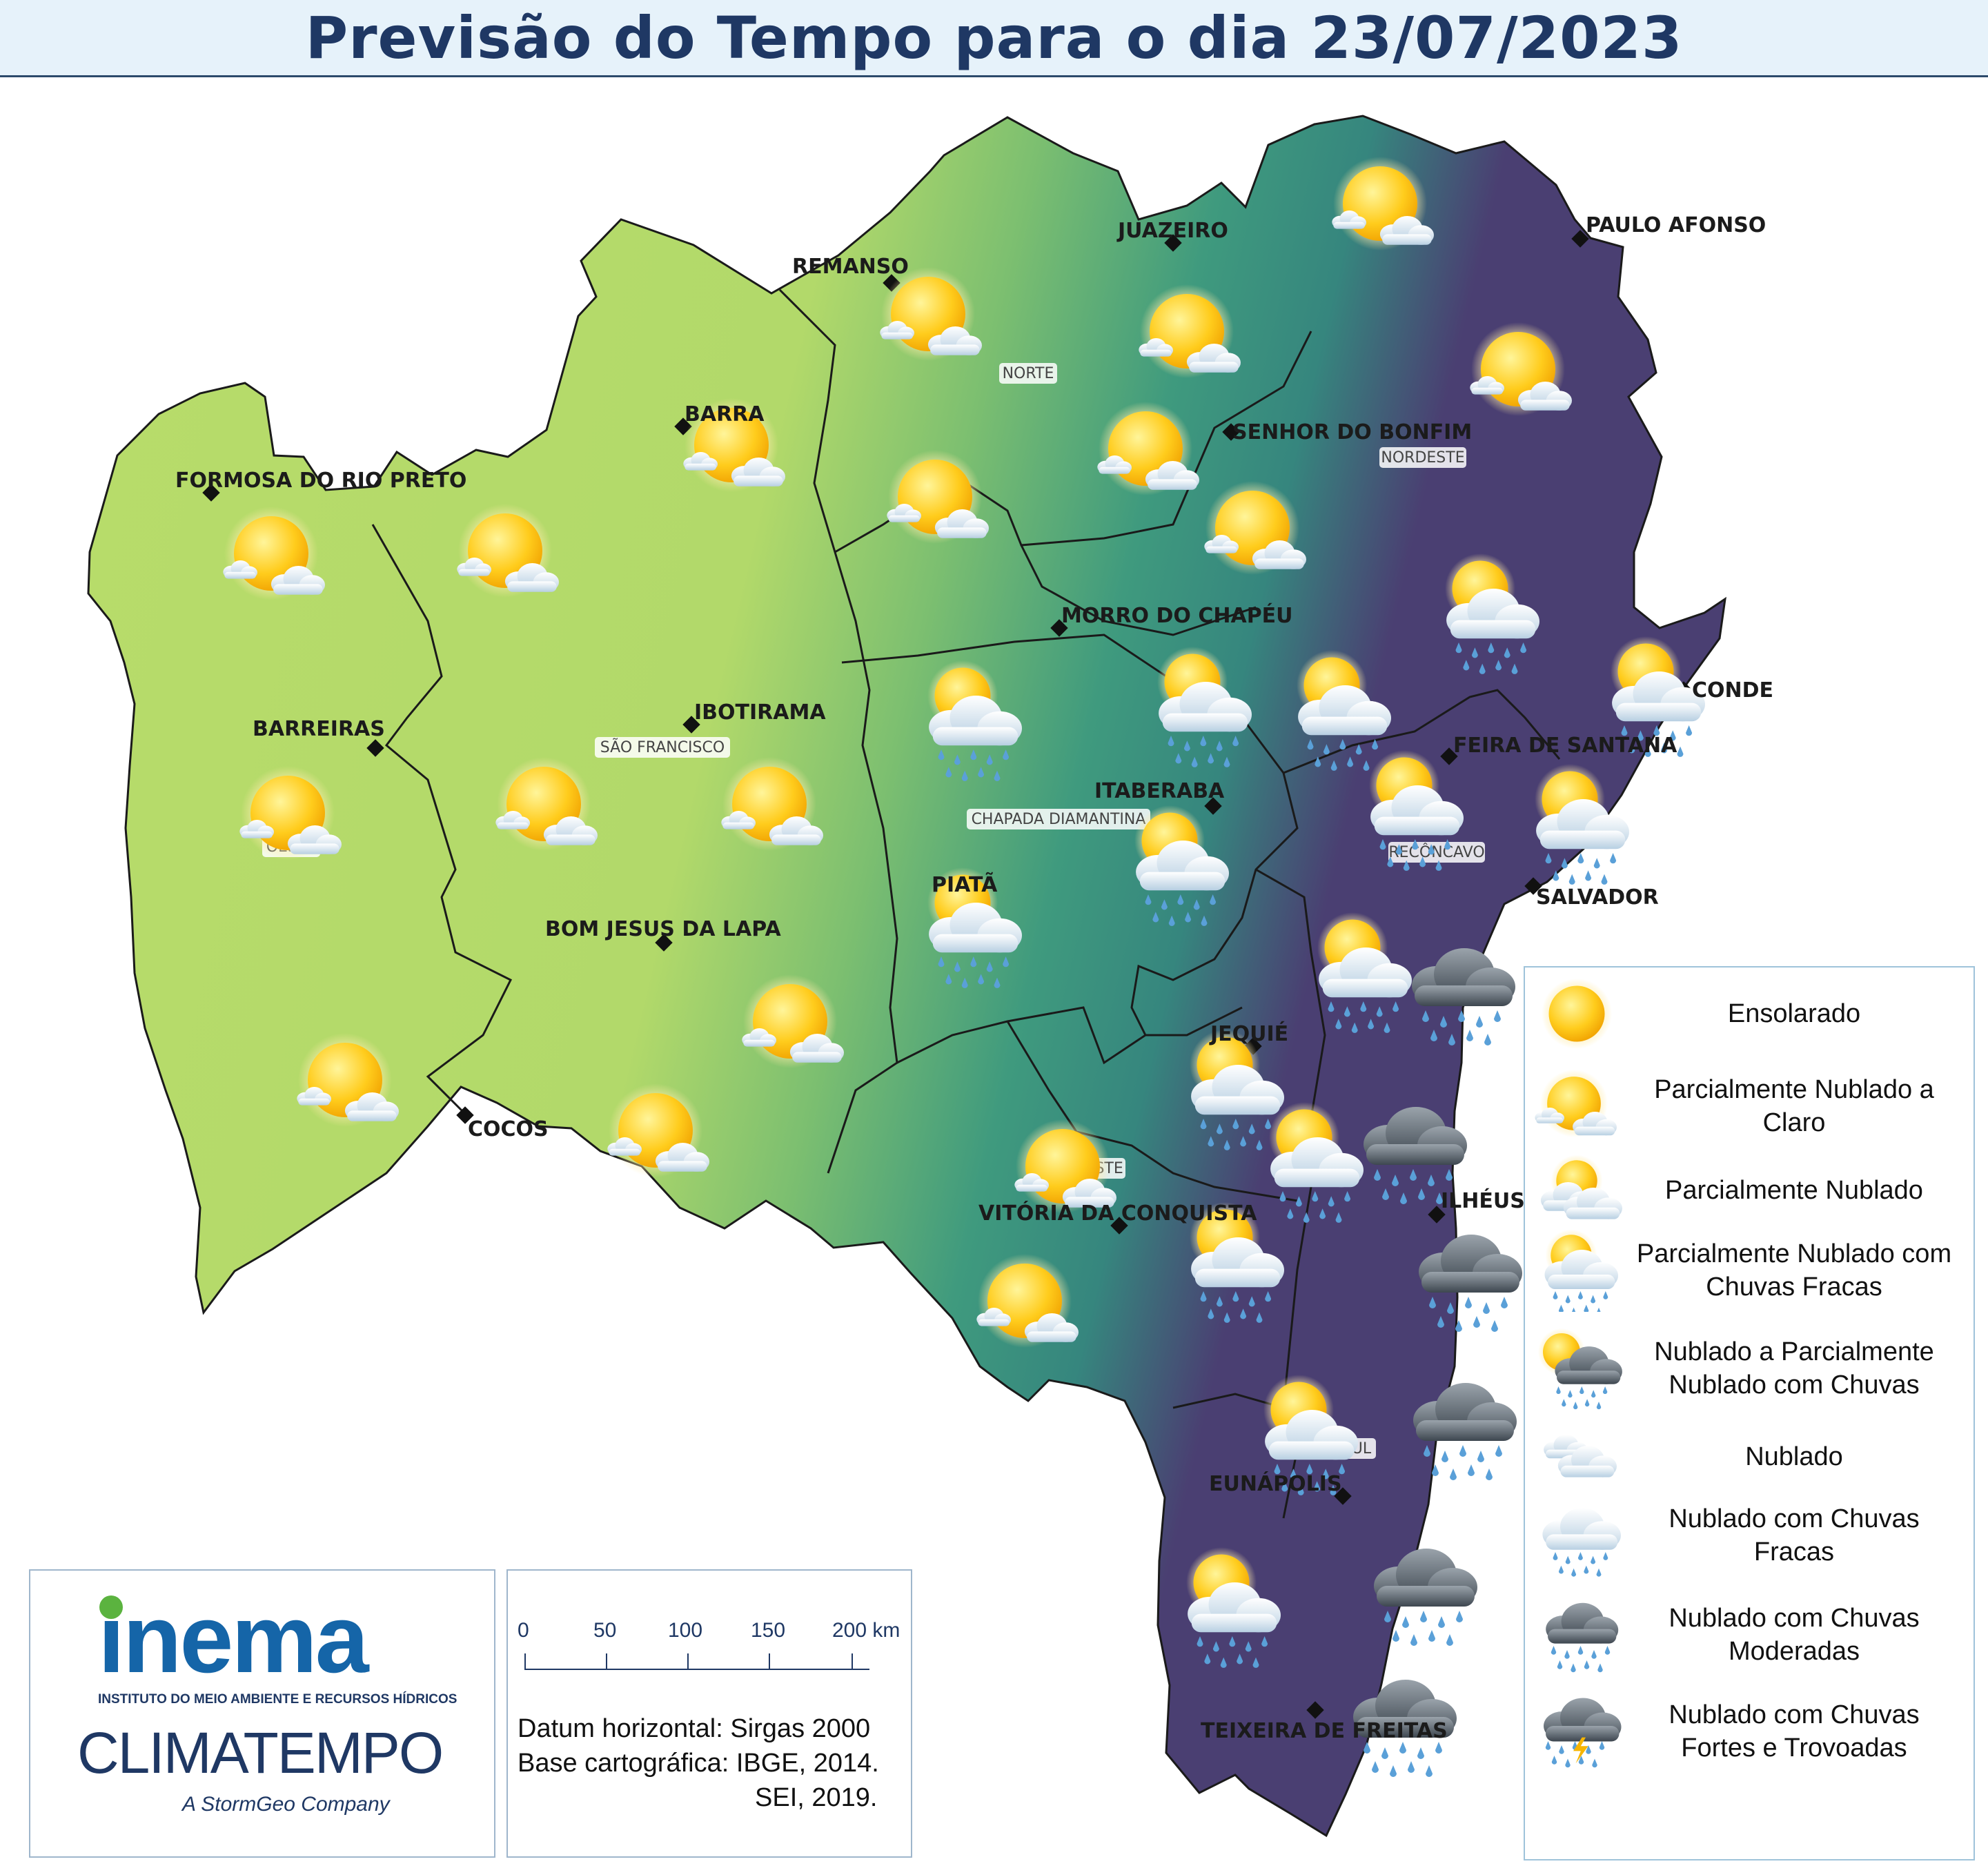 The width and height of the screenshot is (1988, 1866). What do you see at coordinates (1117, 1213) in the screenshot?
I see `city-label: VITÓRIA DA CONQUISTA` at bounding box center [1117, 1213].